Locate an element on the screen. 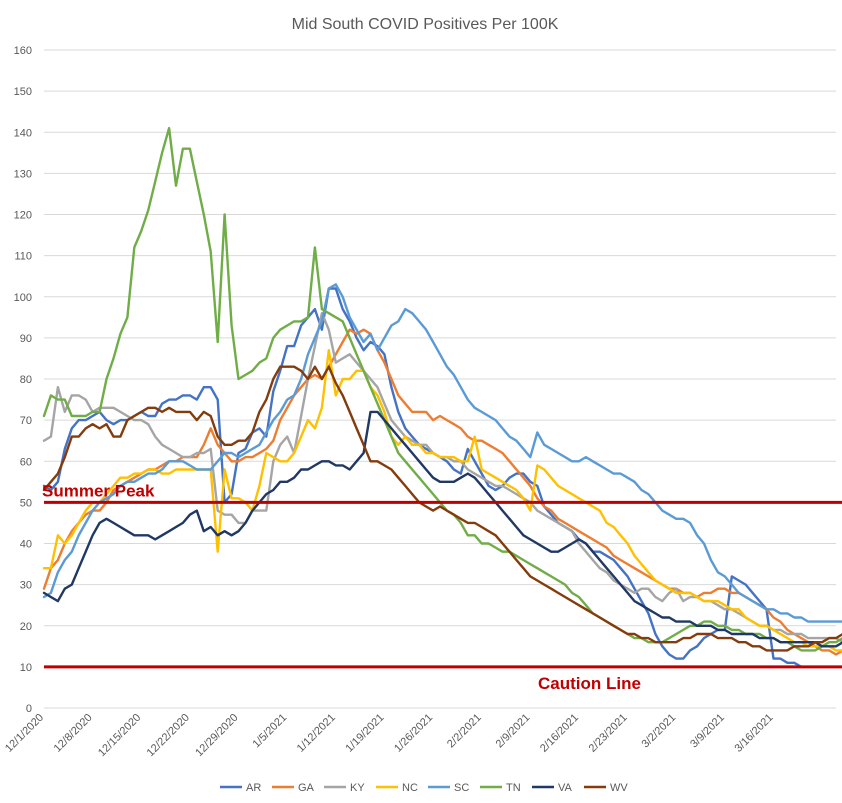 The width and height of the screenshot is (842, 803). y-tick-label: 30 is located at coordinates (26, 586).